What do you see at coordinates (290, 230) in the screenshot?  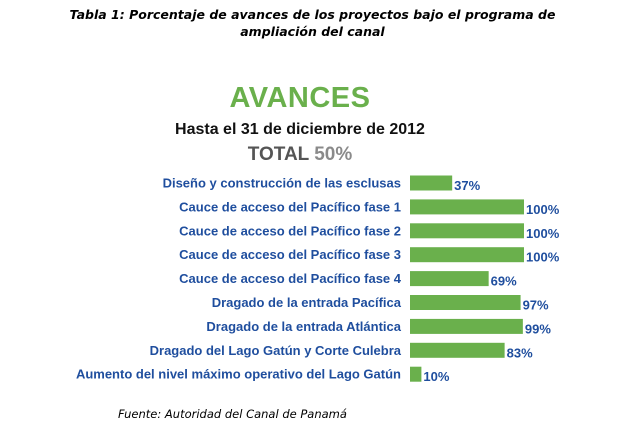 I see `category-label: Cauce de acceso del Pacífico fase 2` at bounding box center [290, 230].